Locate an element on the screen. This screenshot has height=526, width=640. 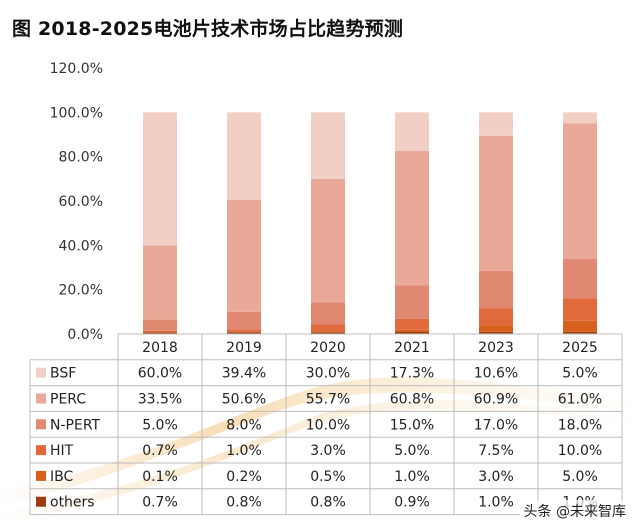
table-cell-value: 55.7% is located at coordinates (328, 400).